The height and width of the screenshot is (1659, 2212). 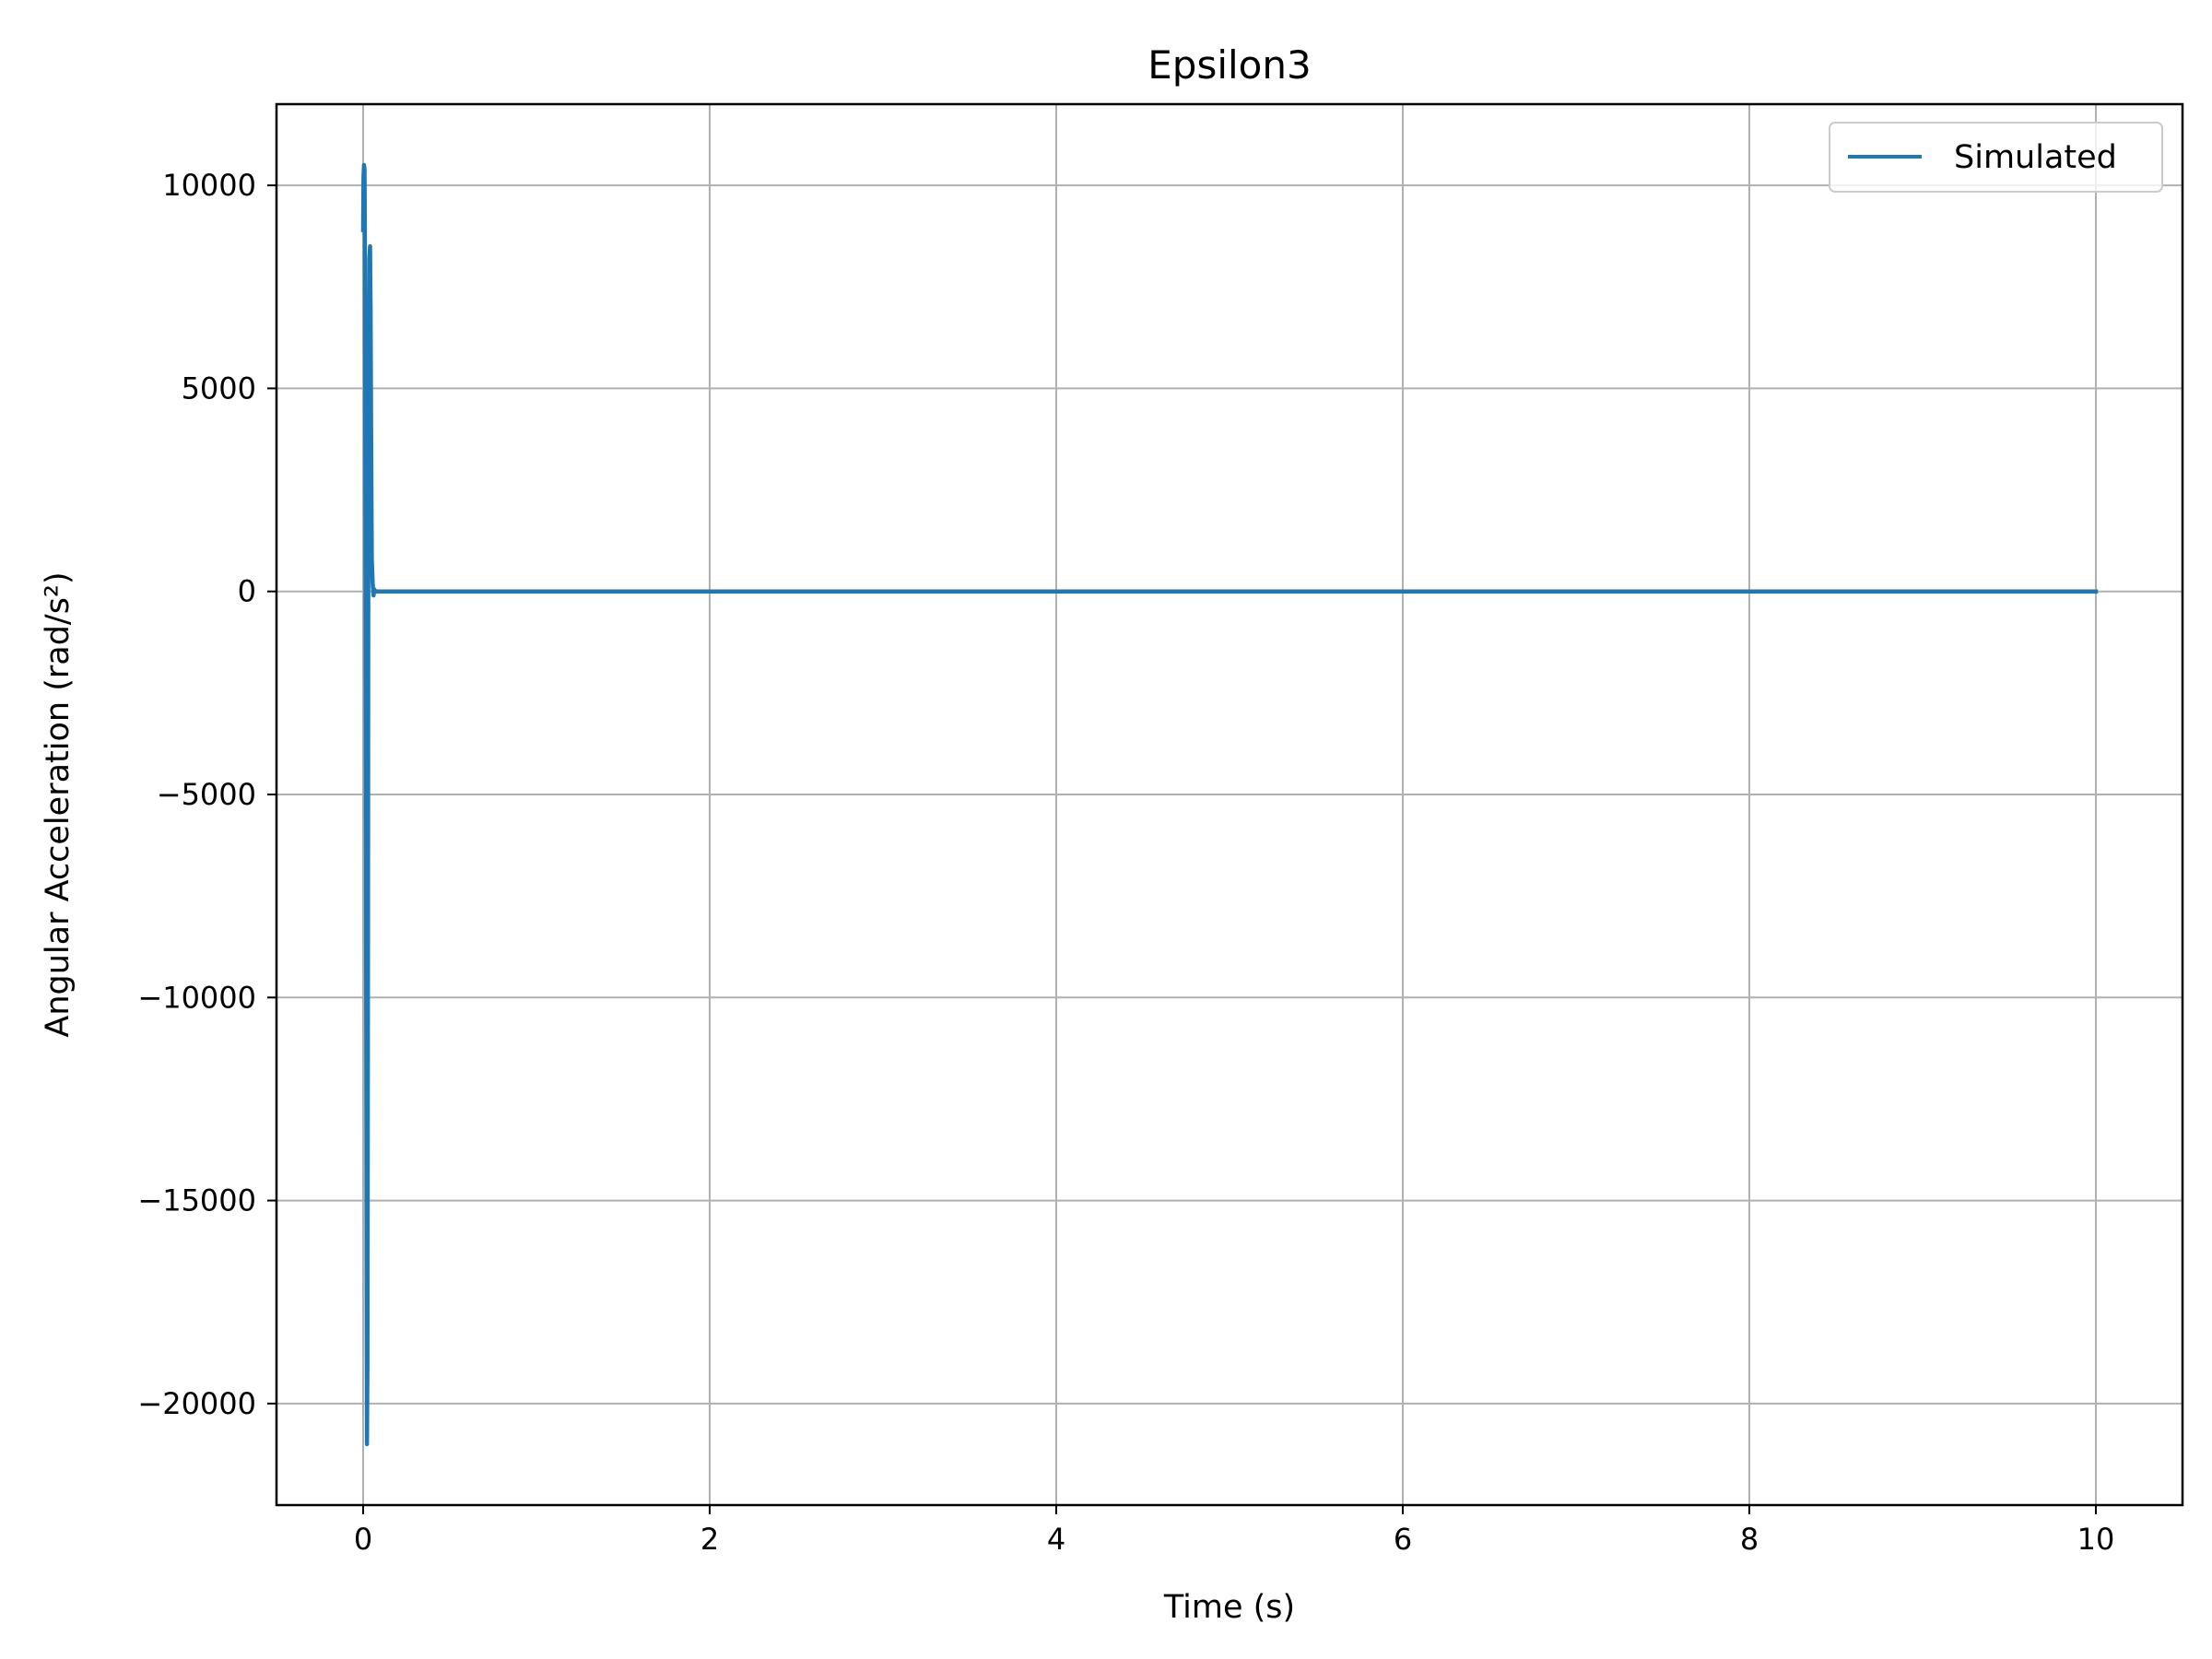 What do you see at coordinates (196, 997) in the screenshot?
I see `y-tick-label: −10000` at bounding box center [196, 997].